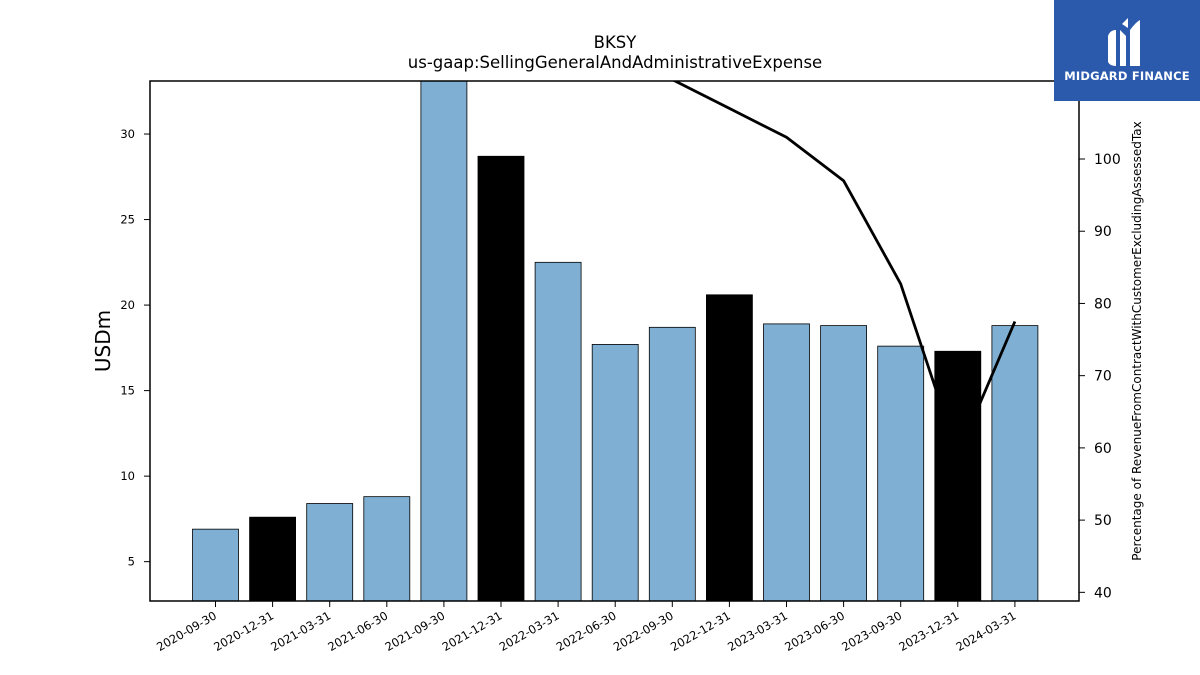 The height and width of the screenshot is (675, 1200). I want to click on y2-tick-label: 100, so click(1107, 160).